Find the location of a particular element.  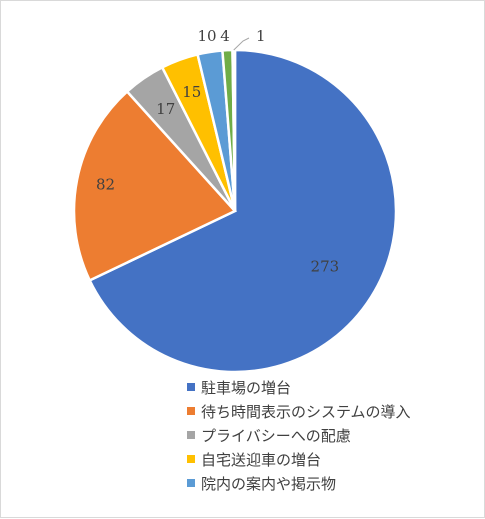

data-label: 4 is located at coordinates (225, 36).